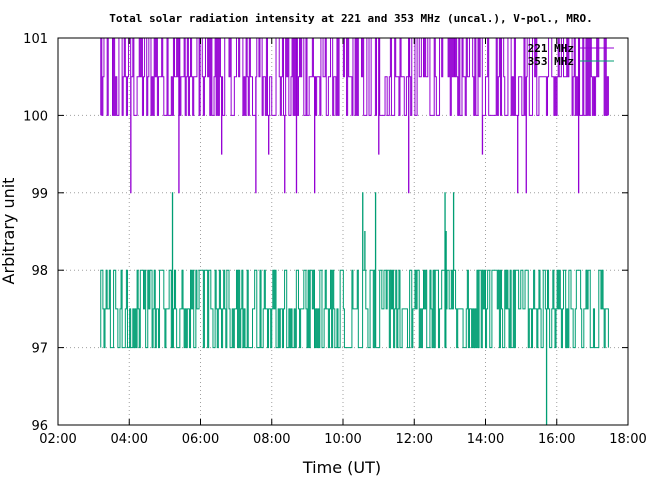 The height and width of the screenshot is (480, 650). Describe the element at coordinates (35, 39) in the screenshot. I see `y-tick-label: 101` at that location.